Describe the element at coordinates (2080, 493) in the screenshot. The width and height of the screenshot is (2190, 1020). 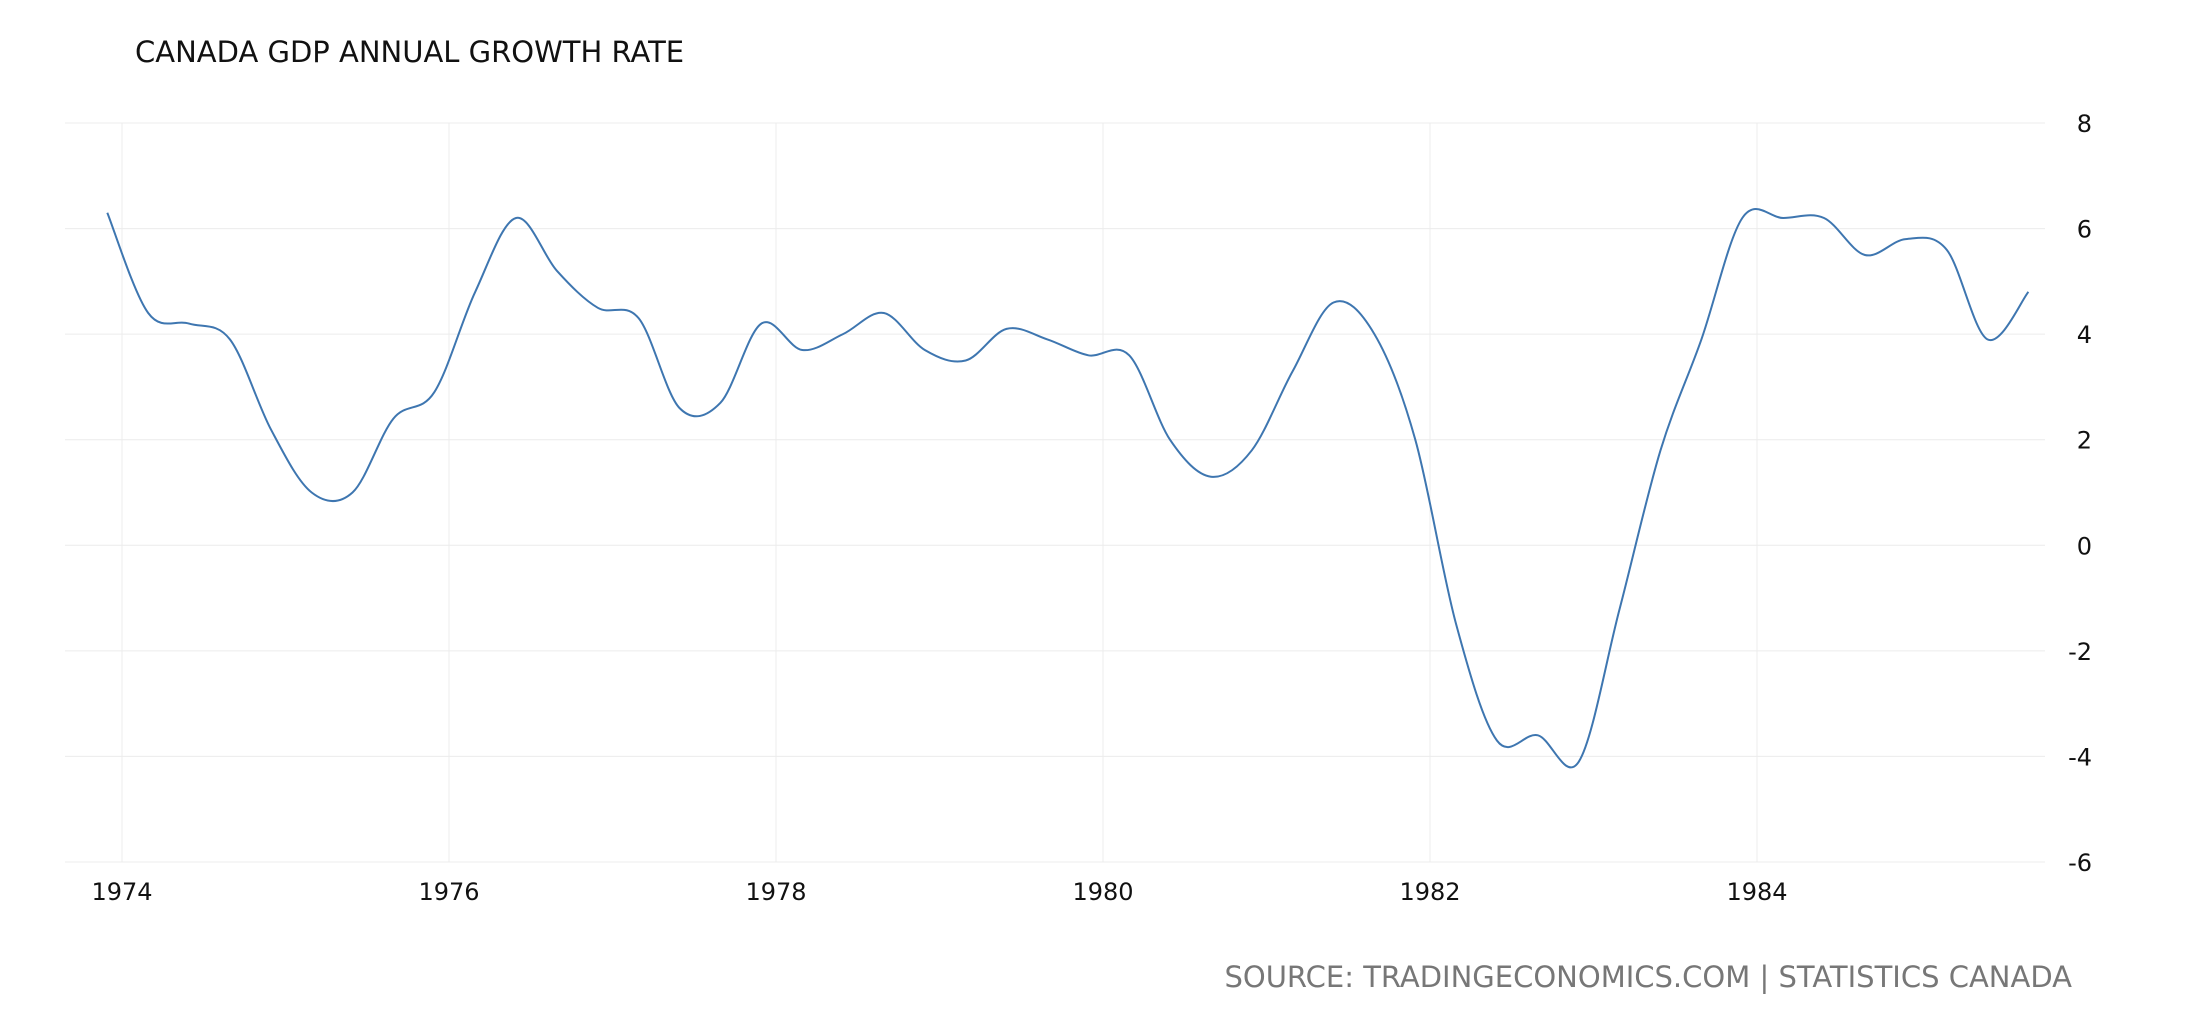
I see `y-axis: -6 -4 -2 0 2 4 6 8` at that location.